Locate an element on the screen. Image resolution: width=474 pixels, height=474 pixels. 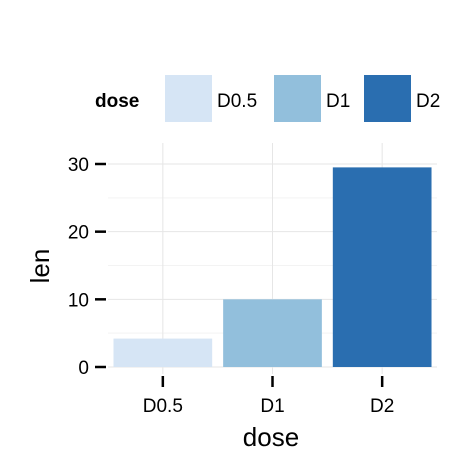
legend-label-0: D0.5 is located at coordinates (237, 101).